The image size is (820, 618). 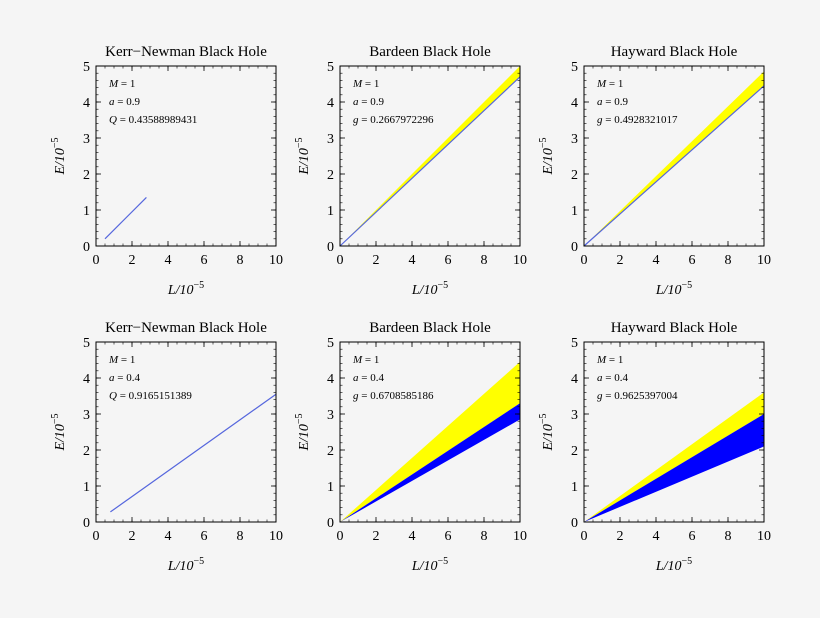 What do you see at coordinates (402, 120) in the screenshot?
I see `param-value: 0.2667972296` at bounding box center [402, 120].